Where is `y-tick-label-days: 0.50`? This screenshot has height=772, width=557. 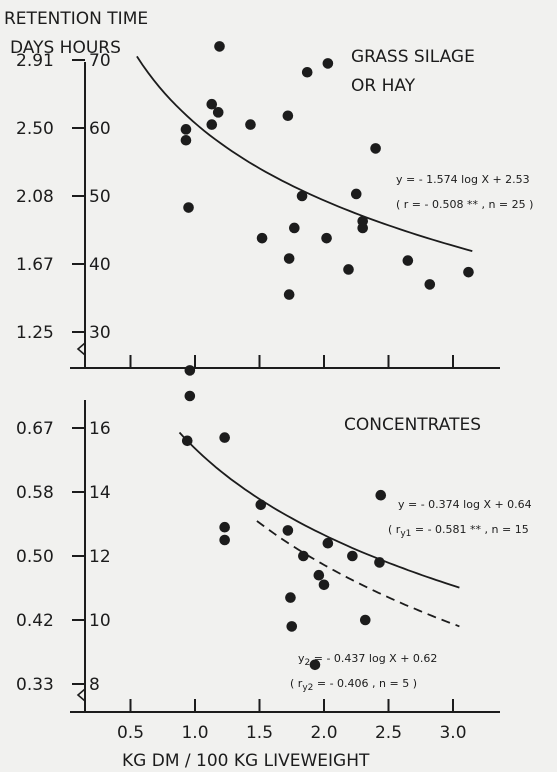 y-tick-label-days: 0.50 is located at coordinates (35, 557).